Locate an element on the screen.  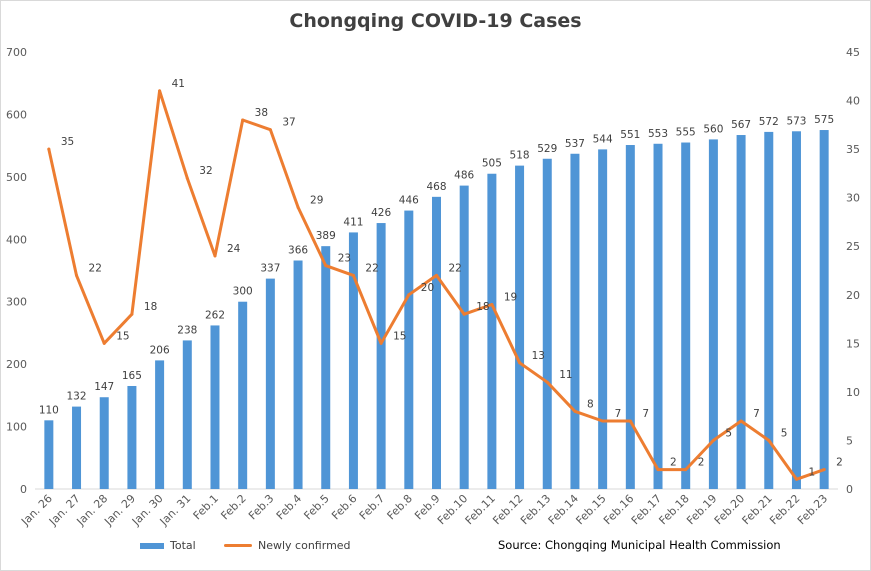
y-left-tick-label-7: 700 is located at coordinates (16, 52).